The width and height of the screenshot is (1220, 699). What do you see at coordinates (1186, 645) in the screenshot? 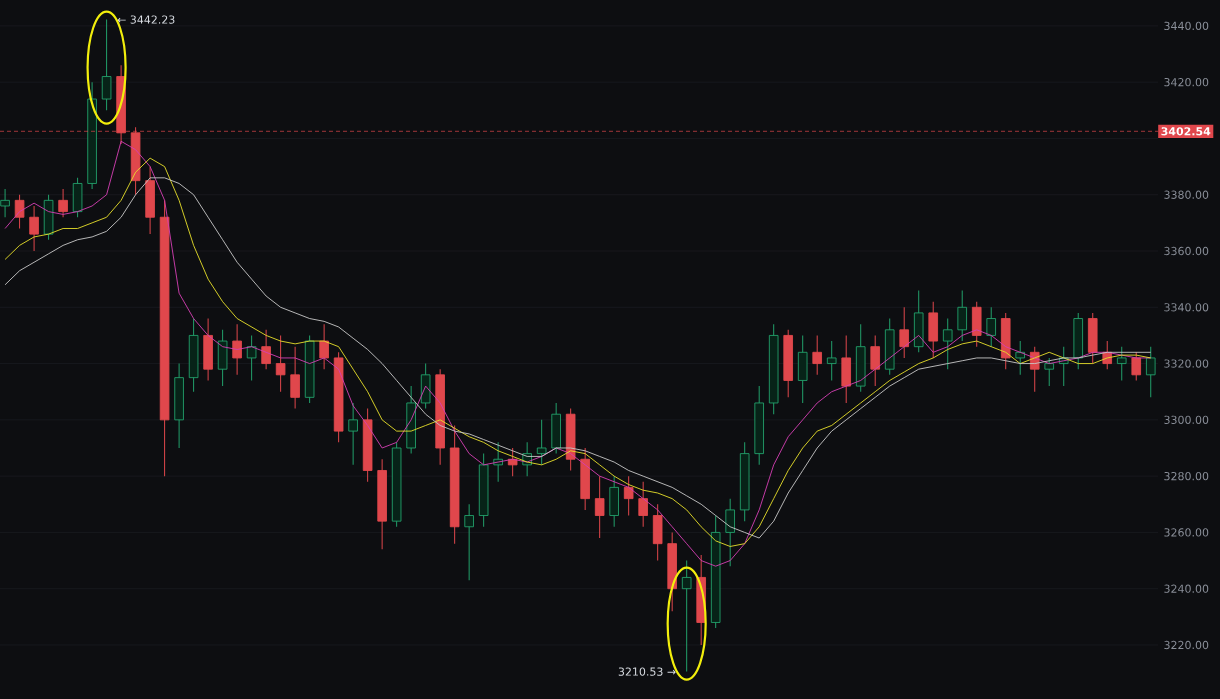
I see `y-tick-label: 3220.00` at bounding box center [1186, 645].